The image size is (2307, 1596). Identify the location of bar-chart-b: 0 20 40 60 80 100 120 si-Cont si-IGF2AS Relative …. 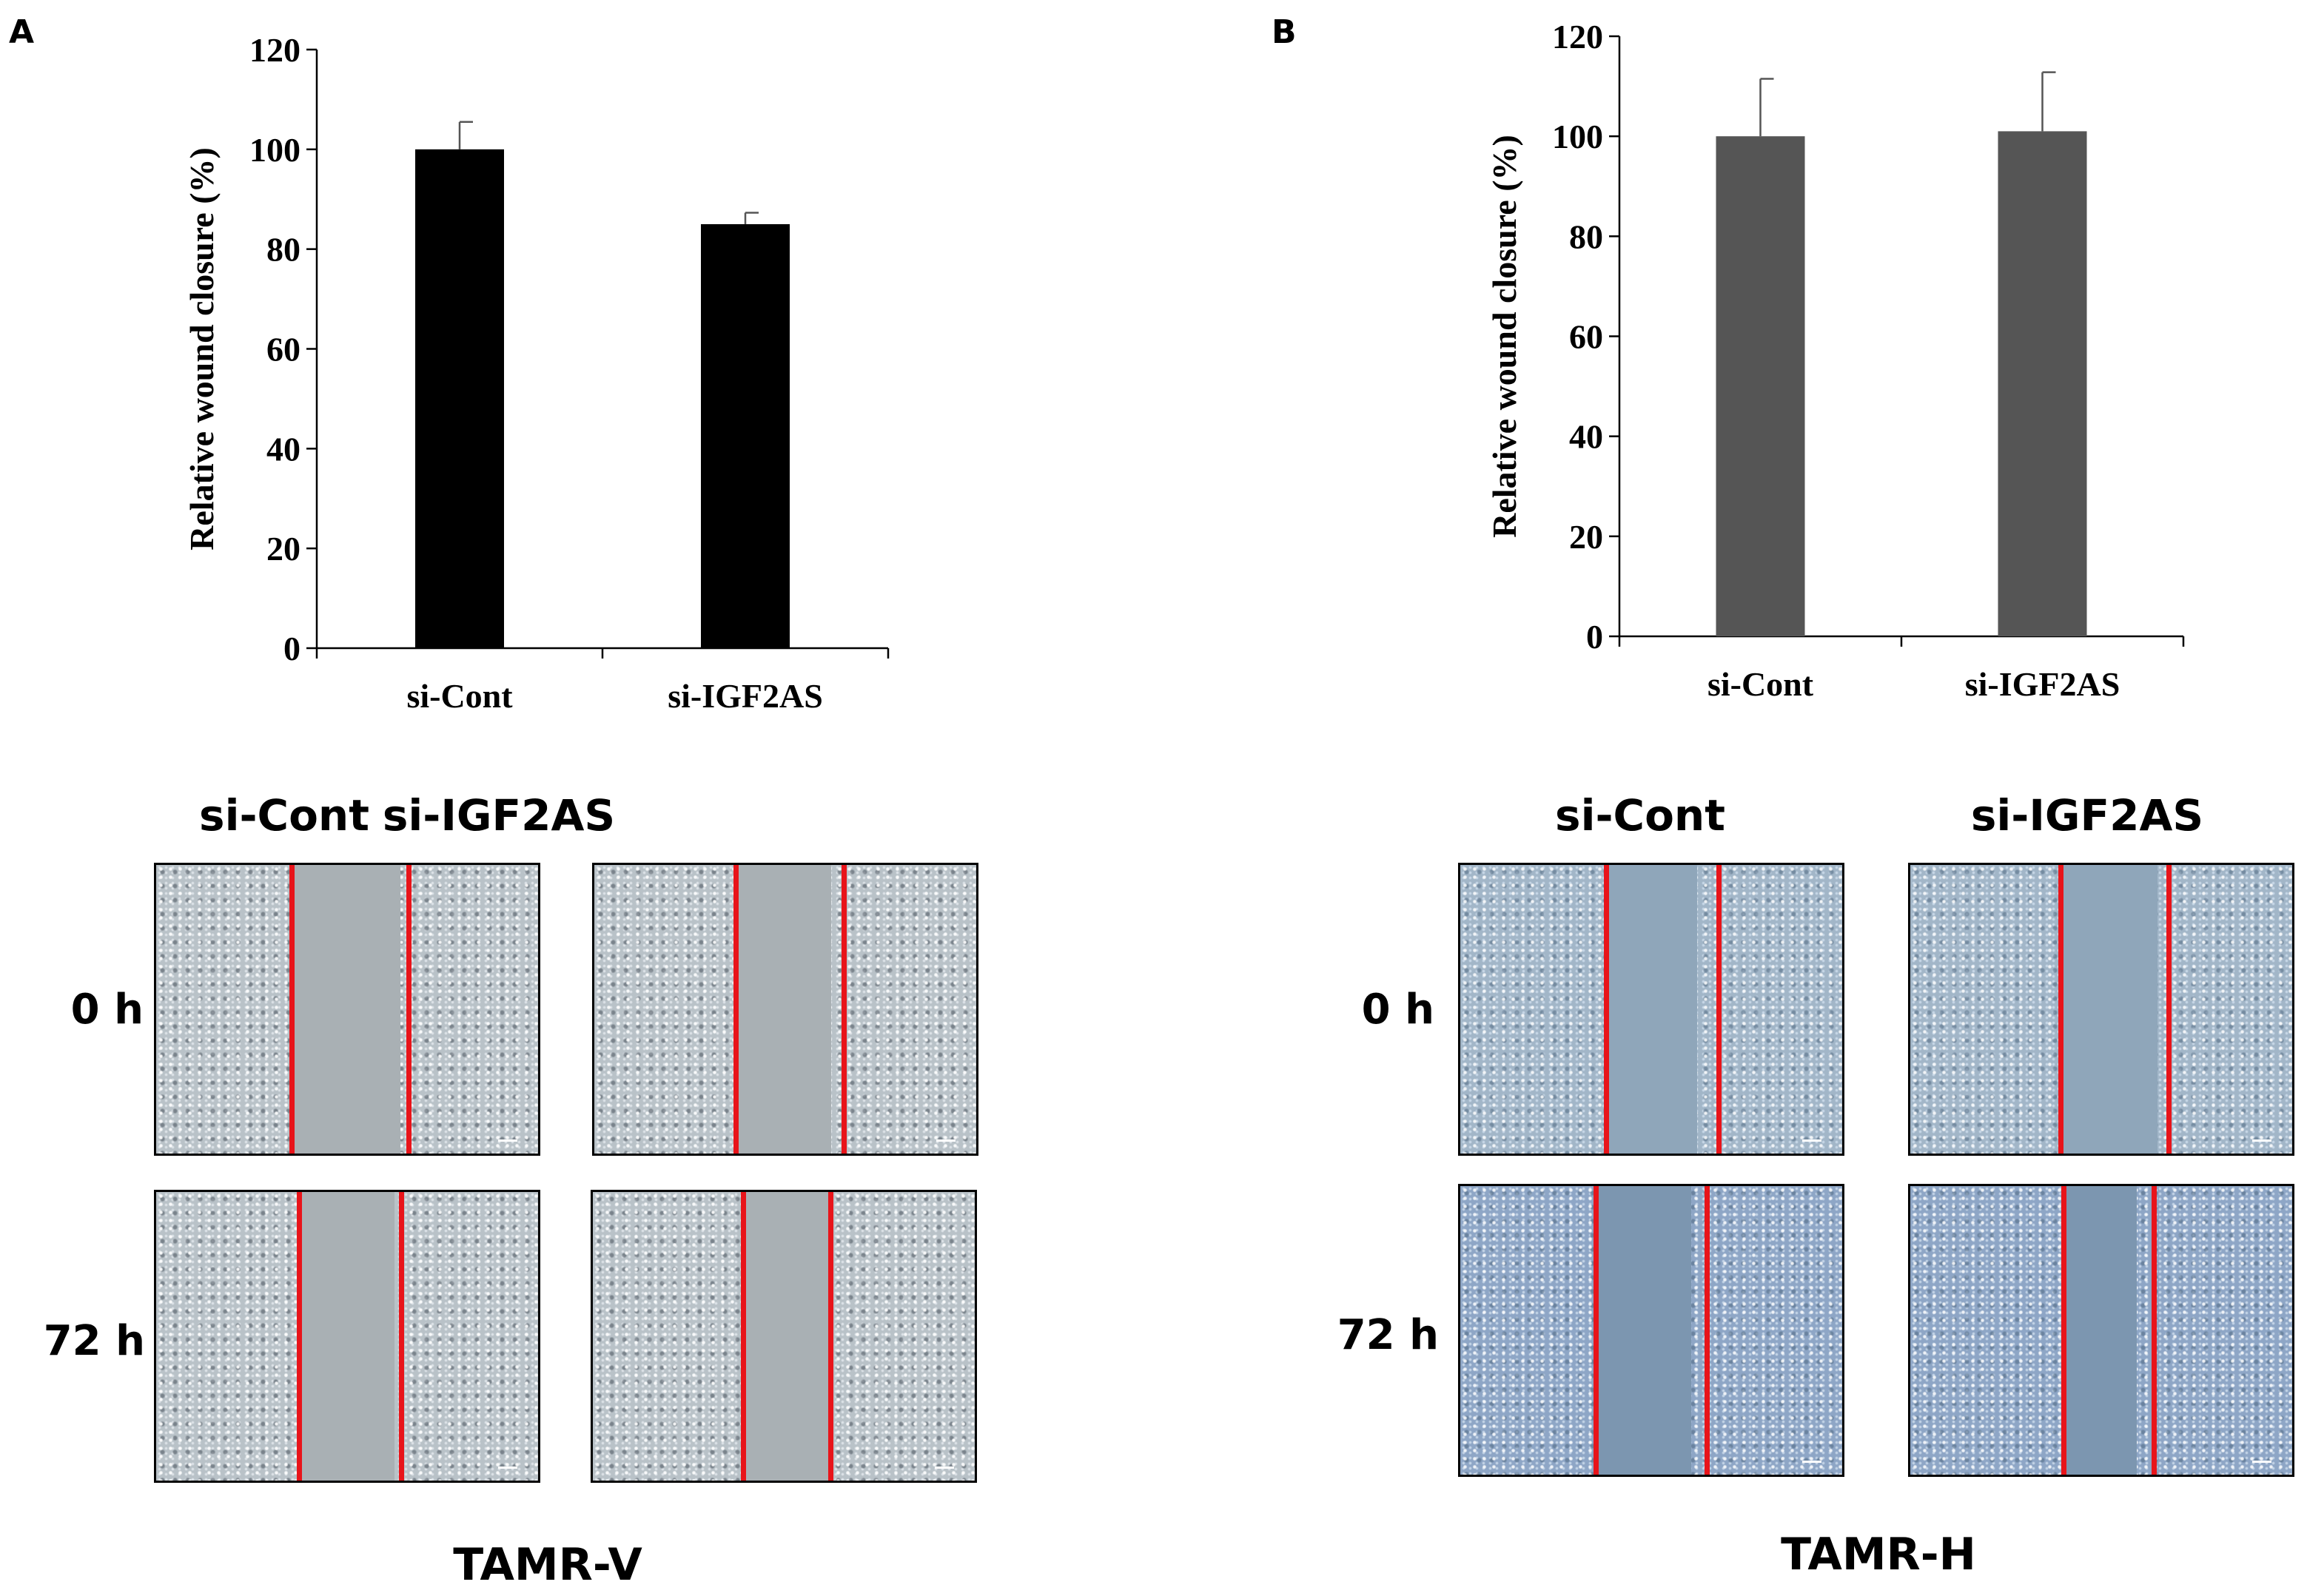
(1835, 360).